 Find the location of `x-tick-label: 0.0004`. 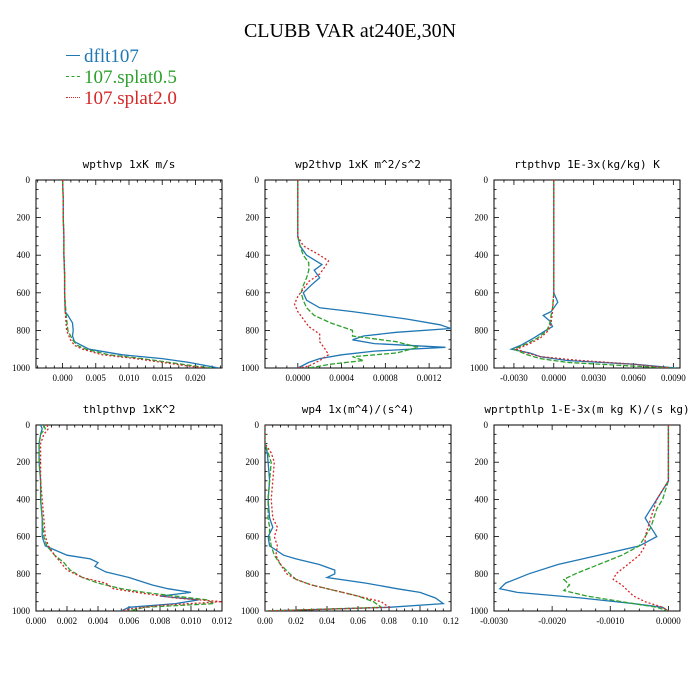

x-tick-label: 0.0004 is located at coordinates (341, 378).